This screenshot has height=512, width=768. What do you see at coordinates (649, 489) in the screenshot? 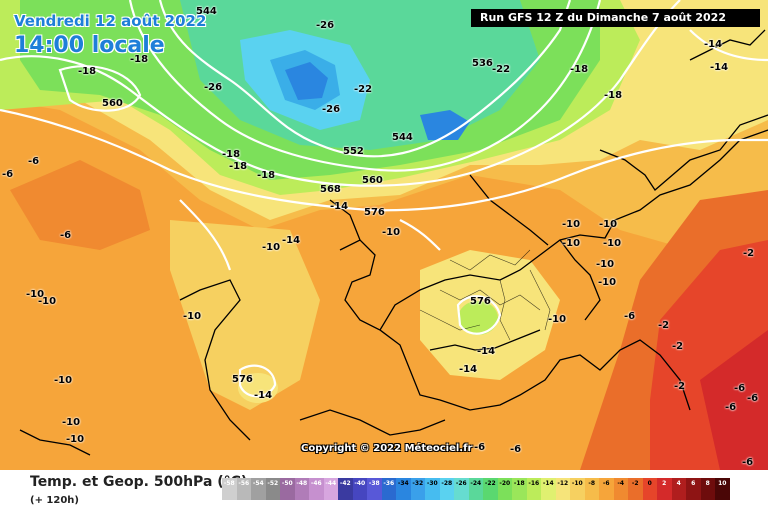
I see `scale-swatch: 0` at bounding box center [649, 489].